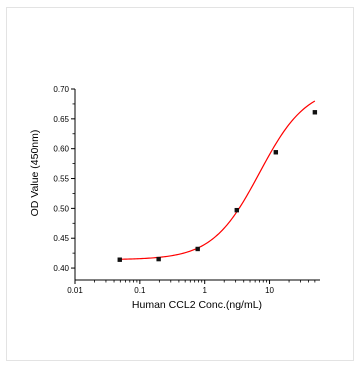 Image resolution: width=361 pixels, height=368 pixels. Describe the element at coordinates (197, 305) in the screenshot. I see `x-axis-title: Human CCL2 Conc.(ng/mL)` at that location.